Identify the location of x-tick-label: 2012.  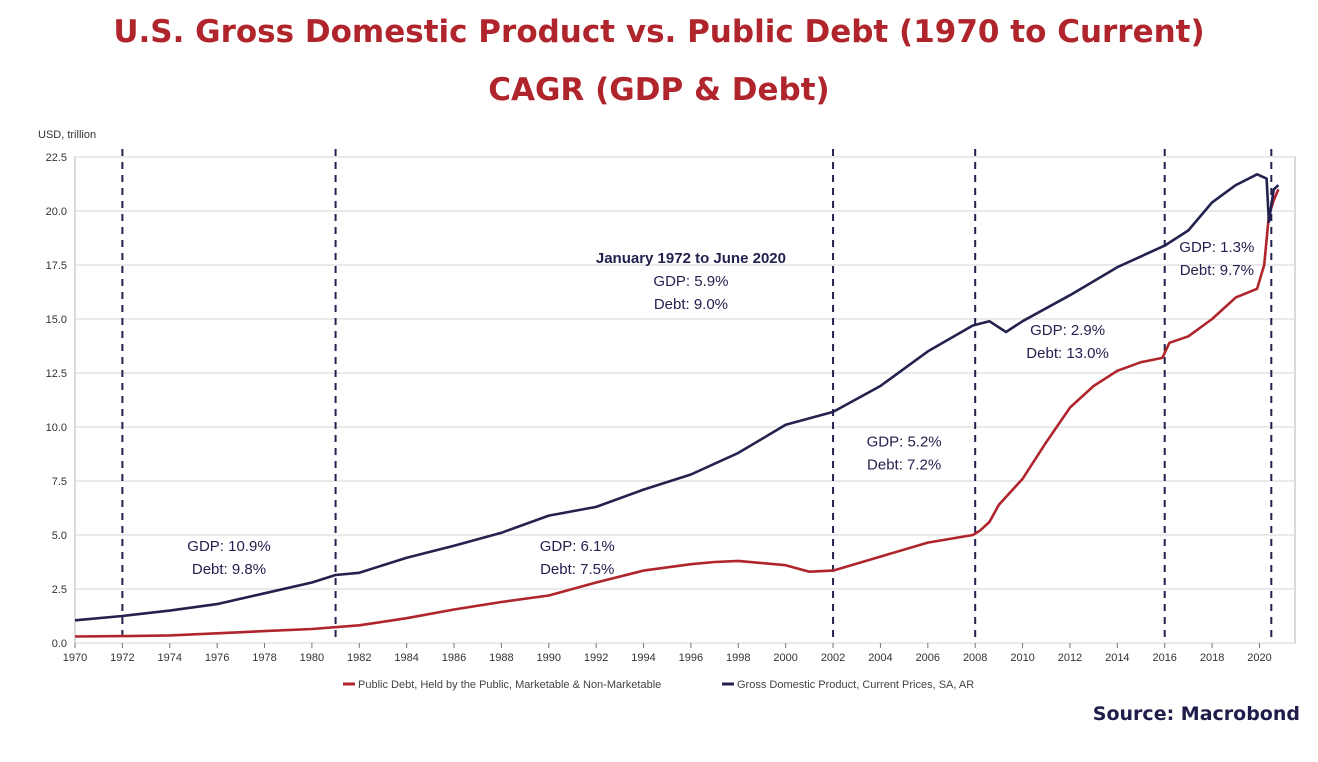
(1070, 658).